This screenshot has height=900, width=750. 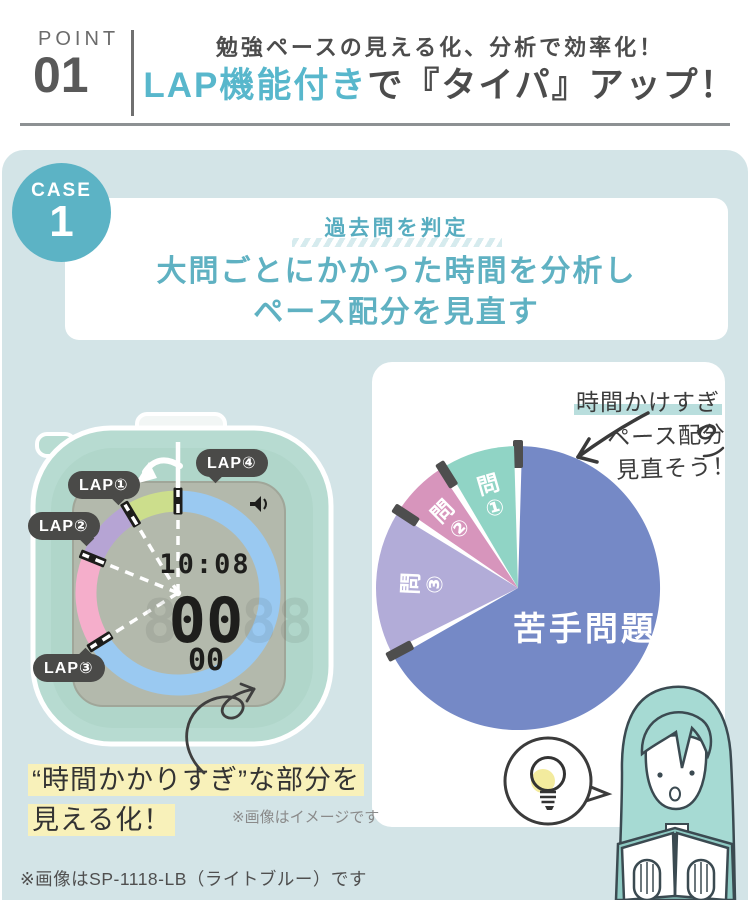 I want to click on lap2-bubble: LAP②, so click(x=64, y=526).